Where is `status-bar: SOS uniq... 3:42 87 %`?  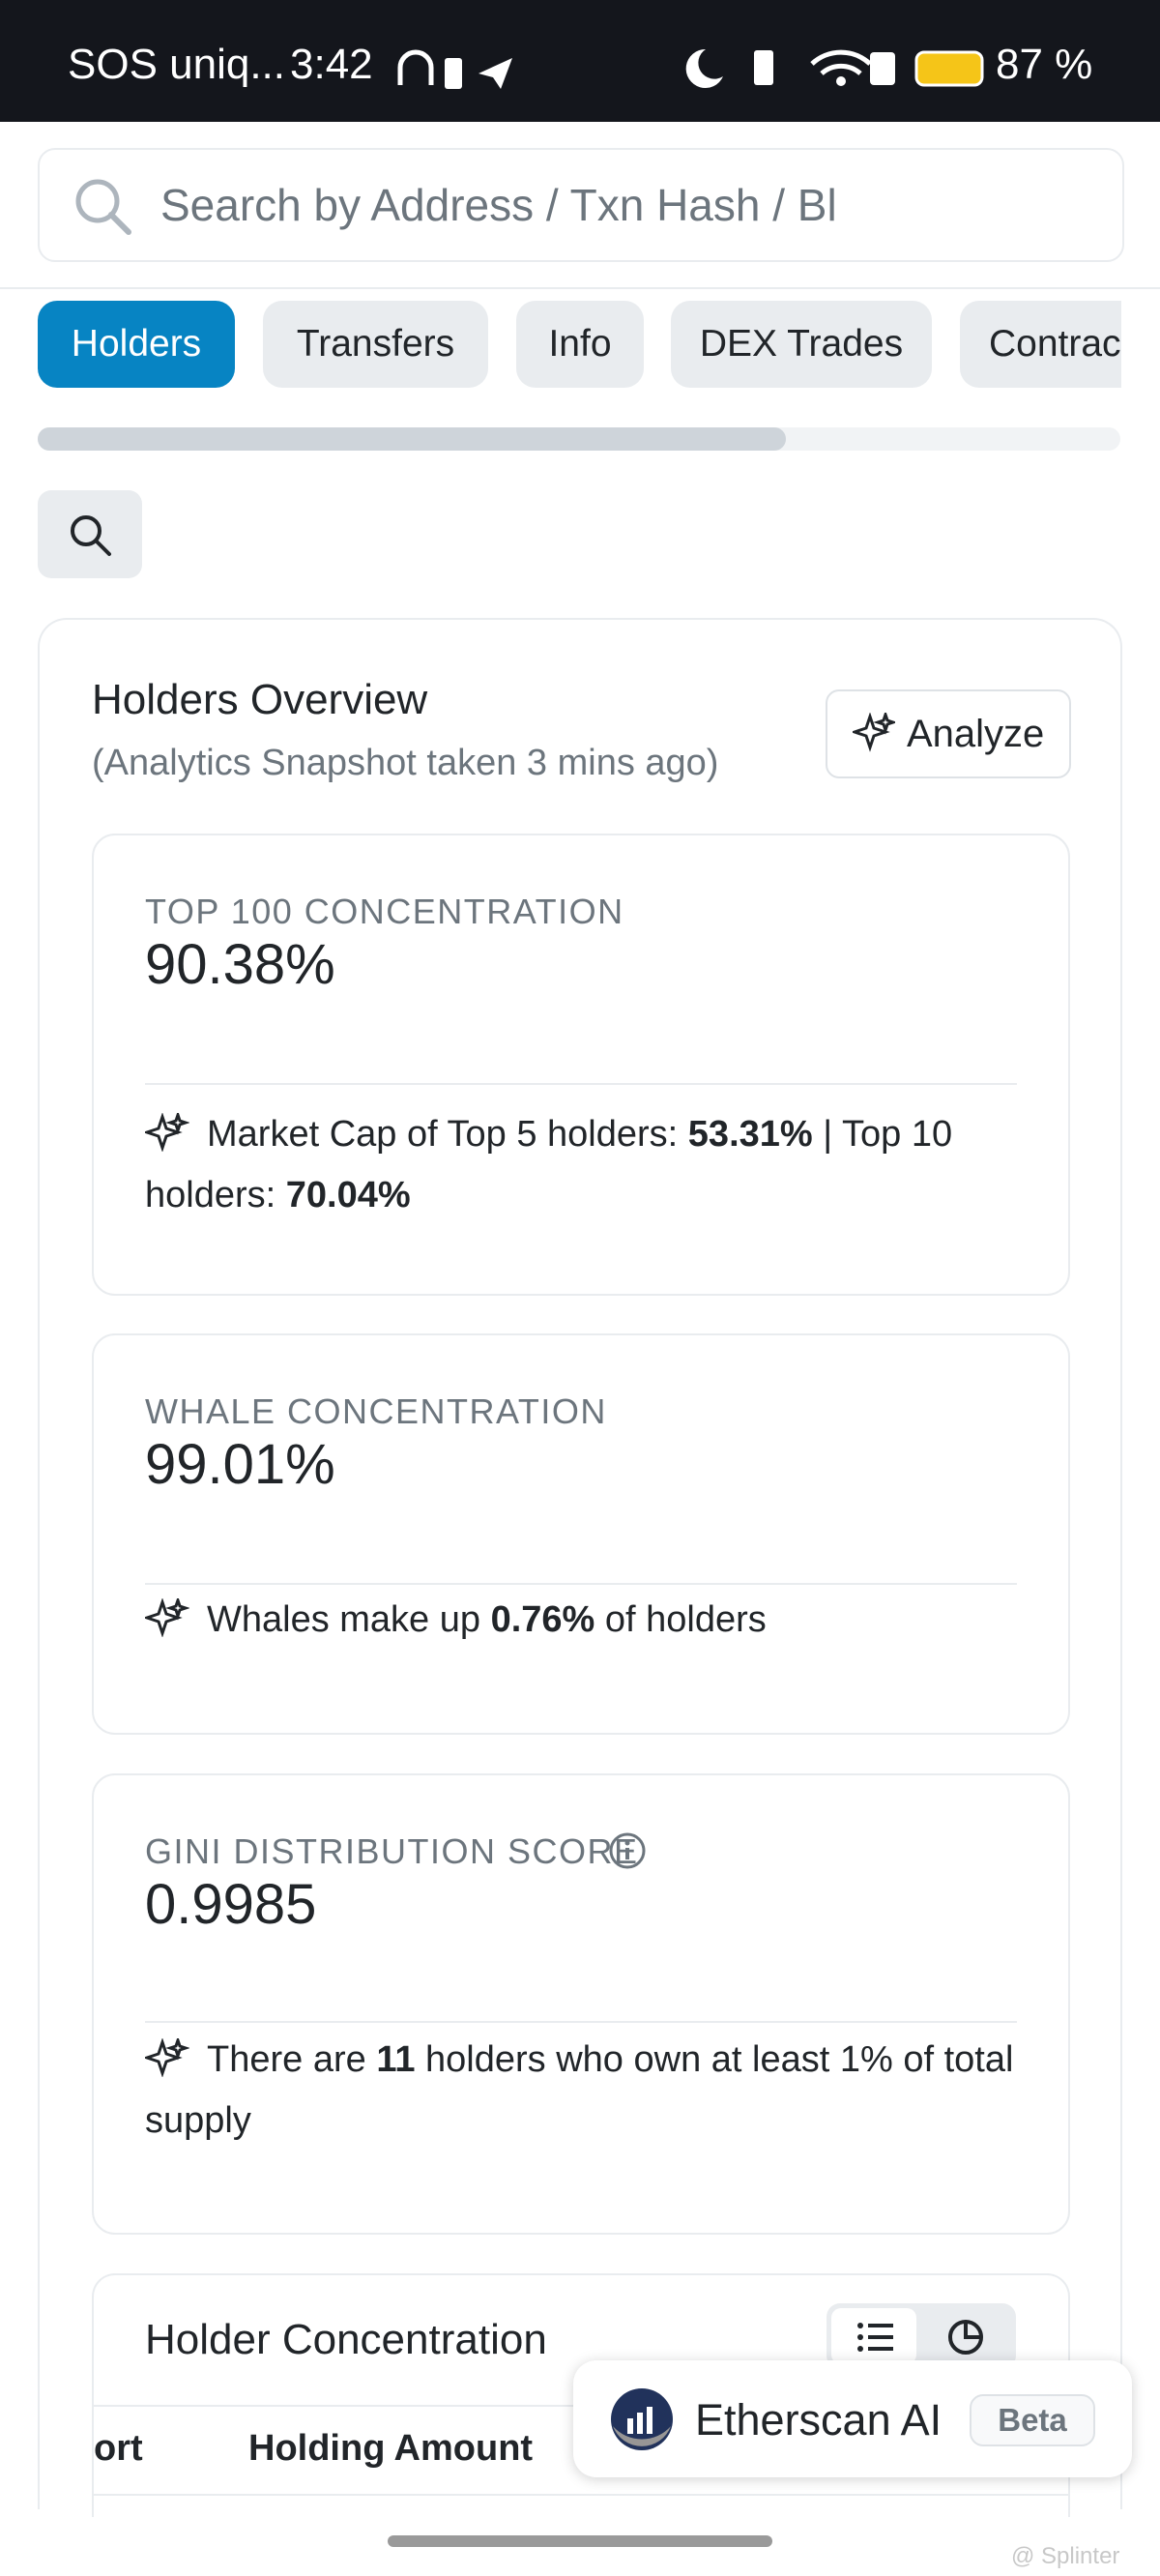
status-bar: SOS uniq... 3:42 87 % is located at coordinates (580, 61).